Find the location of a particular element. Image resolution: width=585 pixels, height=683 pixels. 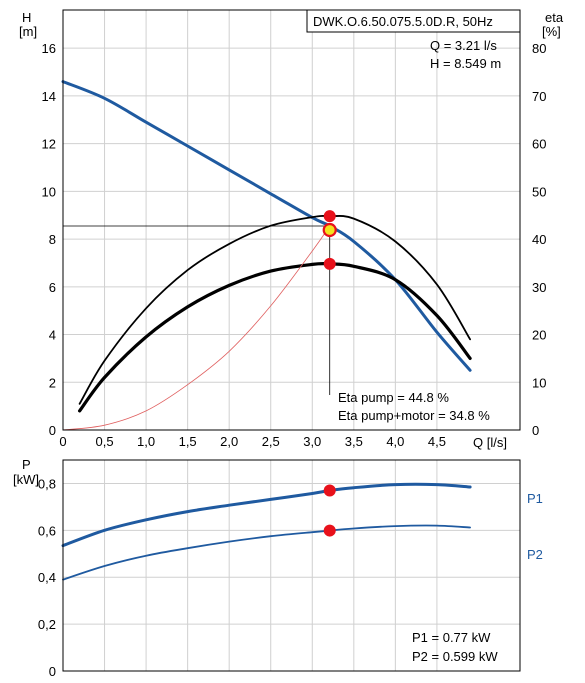

y-left-tick-label: 2 is located at coordinates (52, 382).